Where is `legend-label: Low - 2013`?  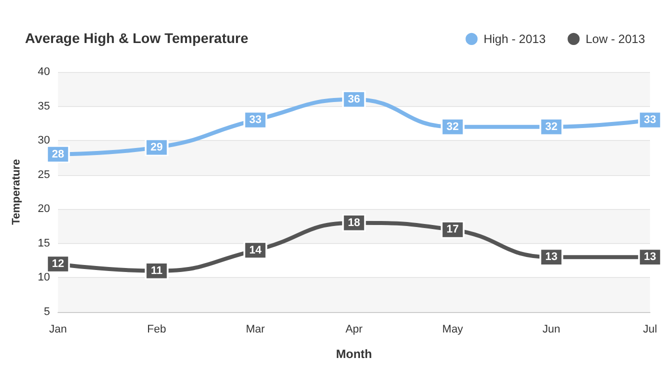 legend-label: Low - 2013 is located at coordinates (616, 39).